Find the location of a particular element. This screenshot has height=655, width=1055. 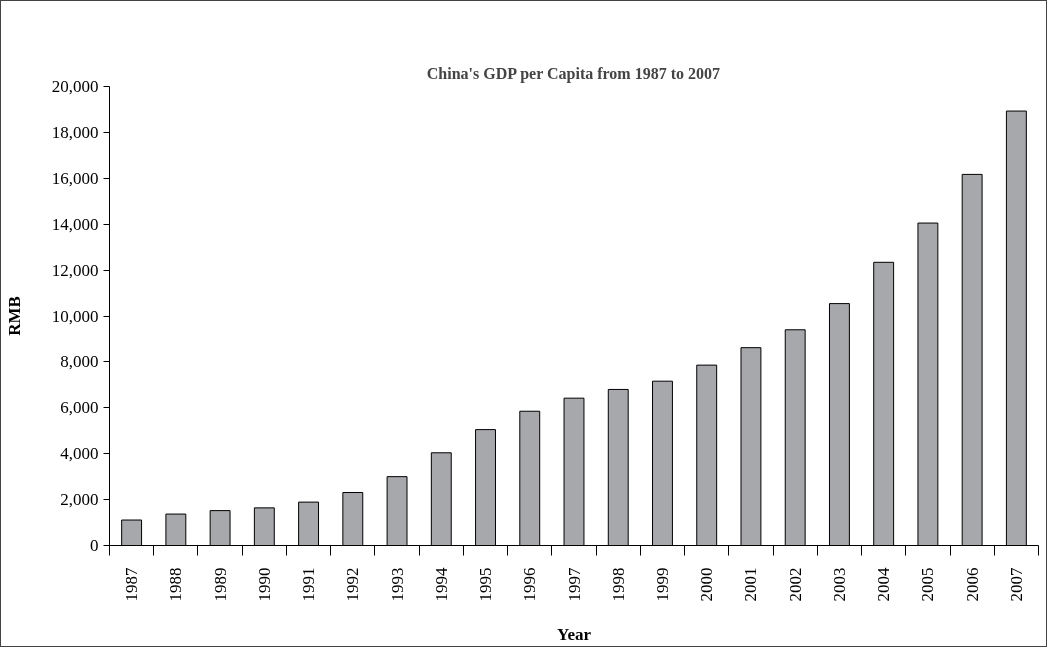

x-tick-label: 2004 is located at coordinates (884, 584).